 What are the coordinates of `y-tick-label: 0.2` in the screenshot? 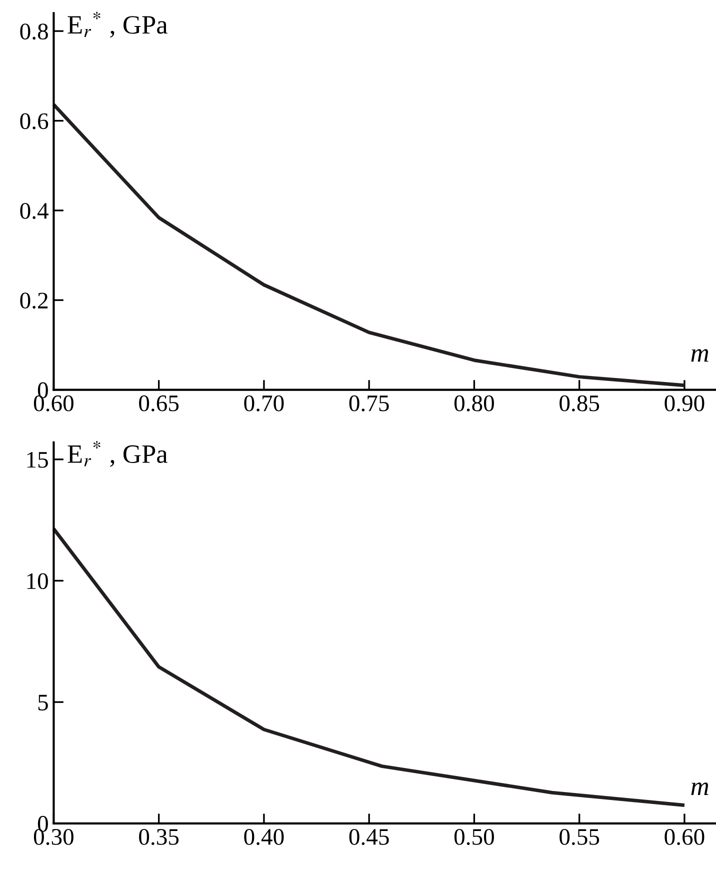 It's located at (34, 300).